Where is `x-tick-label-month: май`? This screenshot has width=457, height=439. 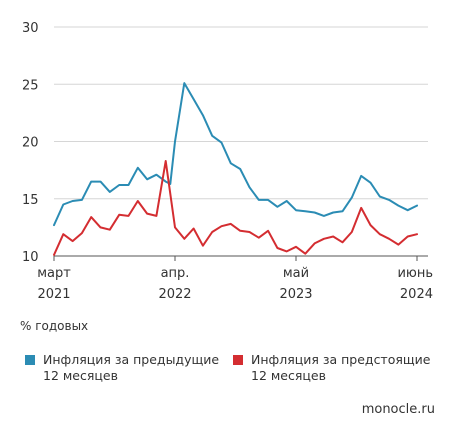 x-tick-label-month: май is located at coordinates (296, 273).